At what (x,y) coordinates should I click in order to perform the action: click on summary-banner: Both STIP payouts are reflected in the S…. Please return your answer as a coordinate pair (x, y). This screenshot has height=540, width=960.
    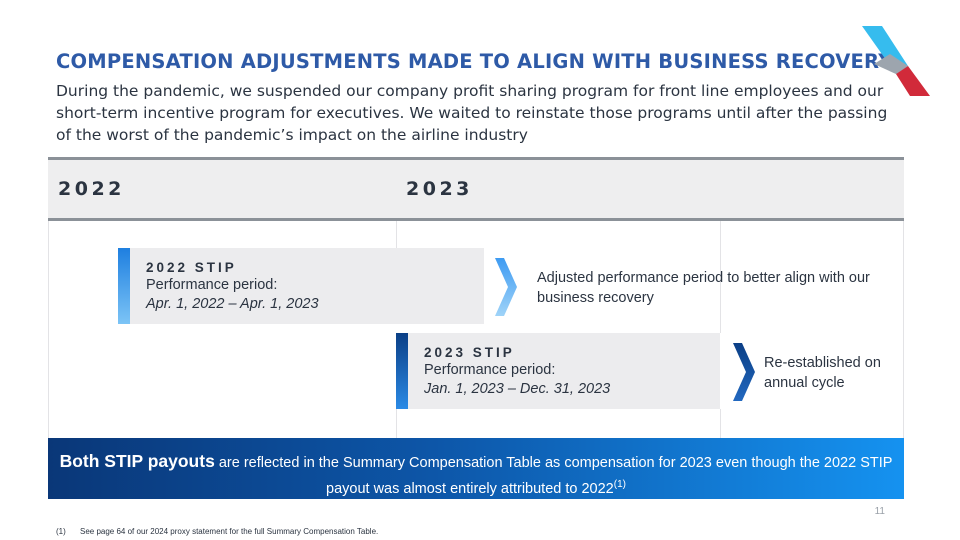
    Looking at the image, I should click on (476, 468).